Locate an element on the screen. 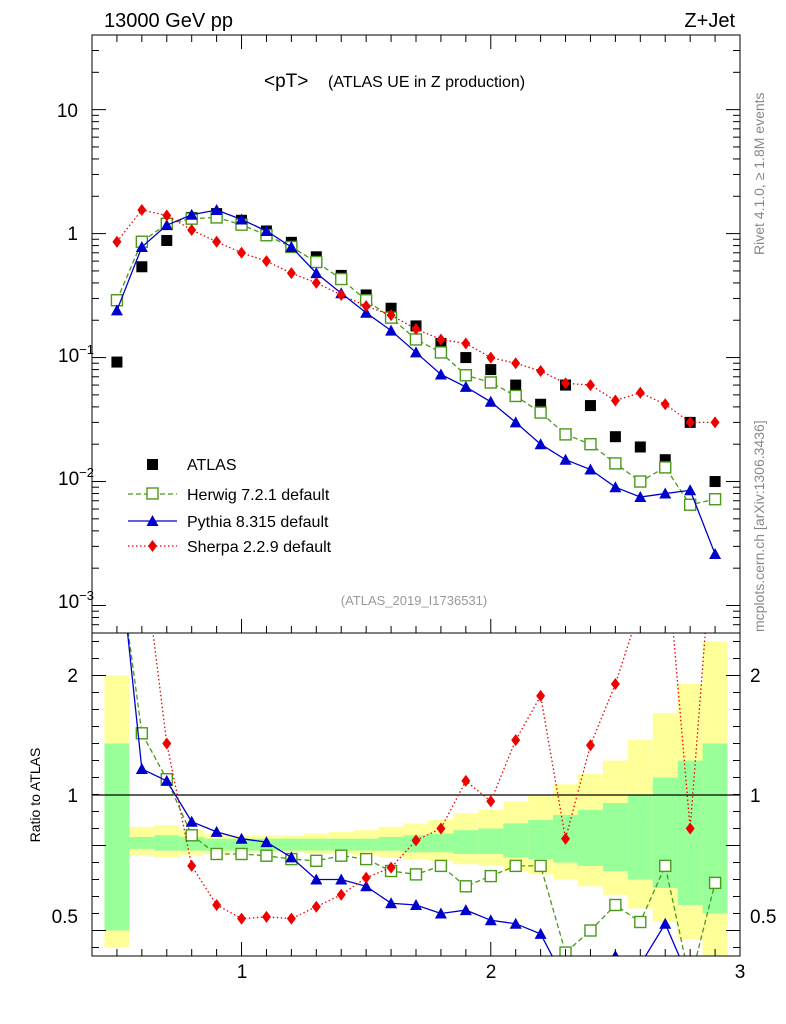 This screenshot has width=786, height=1024. y-tick-label-1e-3: 10⁻³ is located at coordinates (76, 600).